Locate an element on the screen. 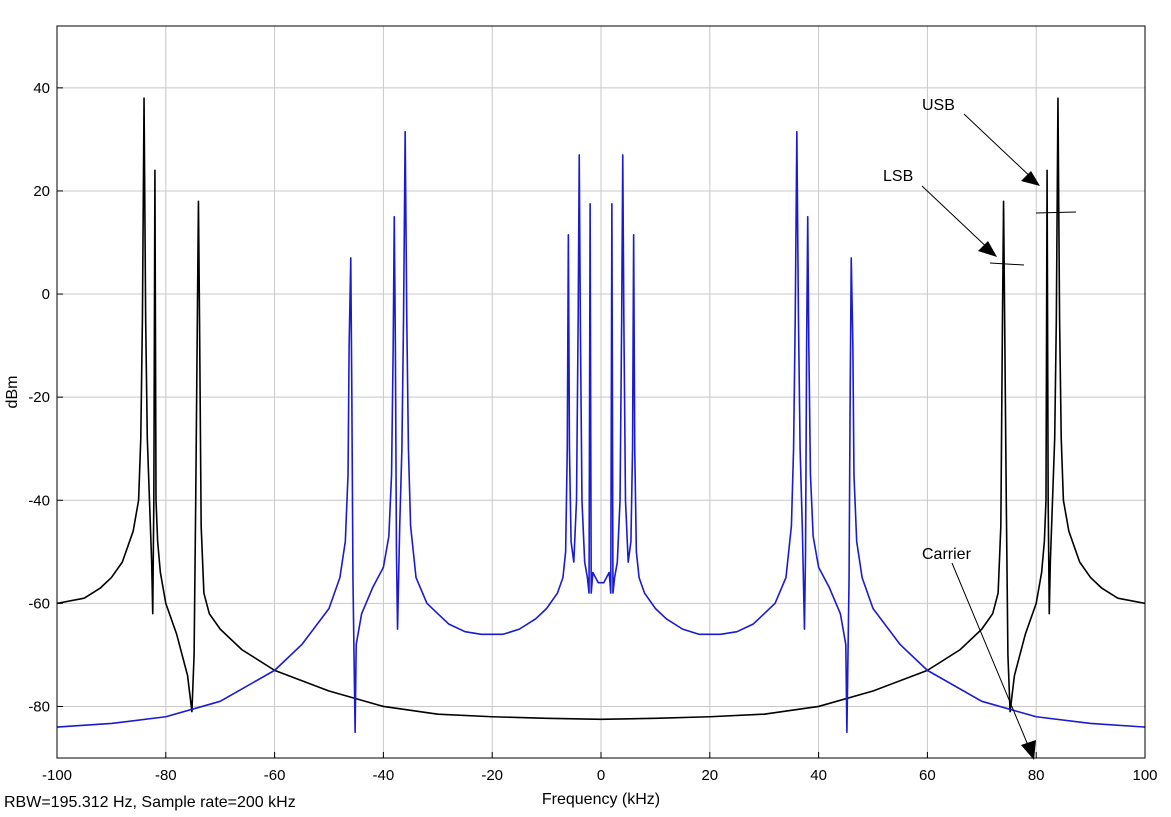  y-tick-label: -80 is located at coordinates (39, 706).